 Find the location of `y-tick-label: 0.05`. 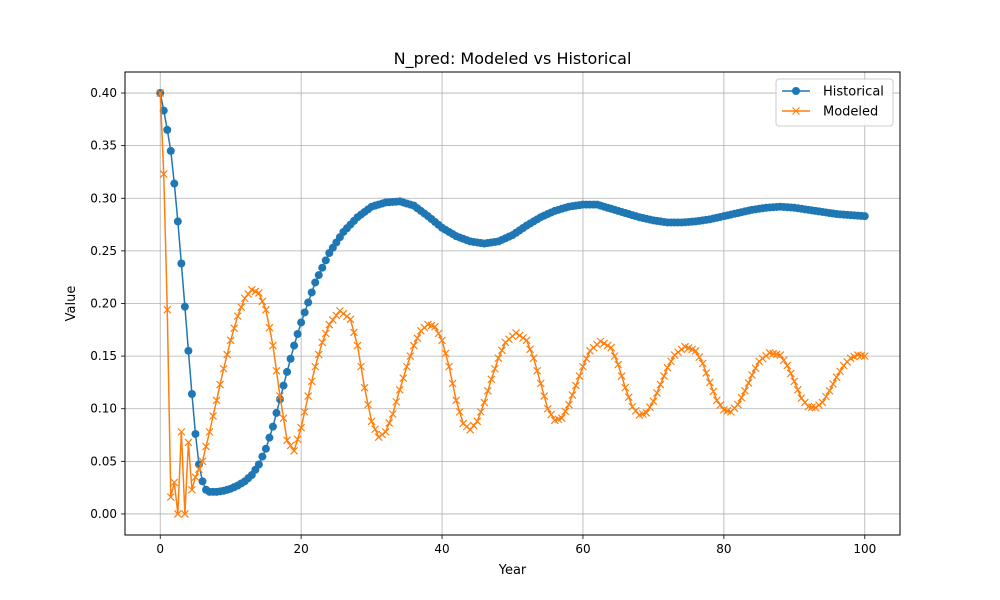

y-tick-label: 0.05 is located at coordinates (103, 461).